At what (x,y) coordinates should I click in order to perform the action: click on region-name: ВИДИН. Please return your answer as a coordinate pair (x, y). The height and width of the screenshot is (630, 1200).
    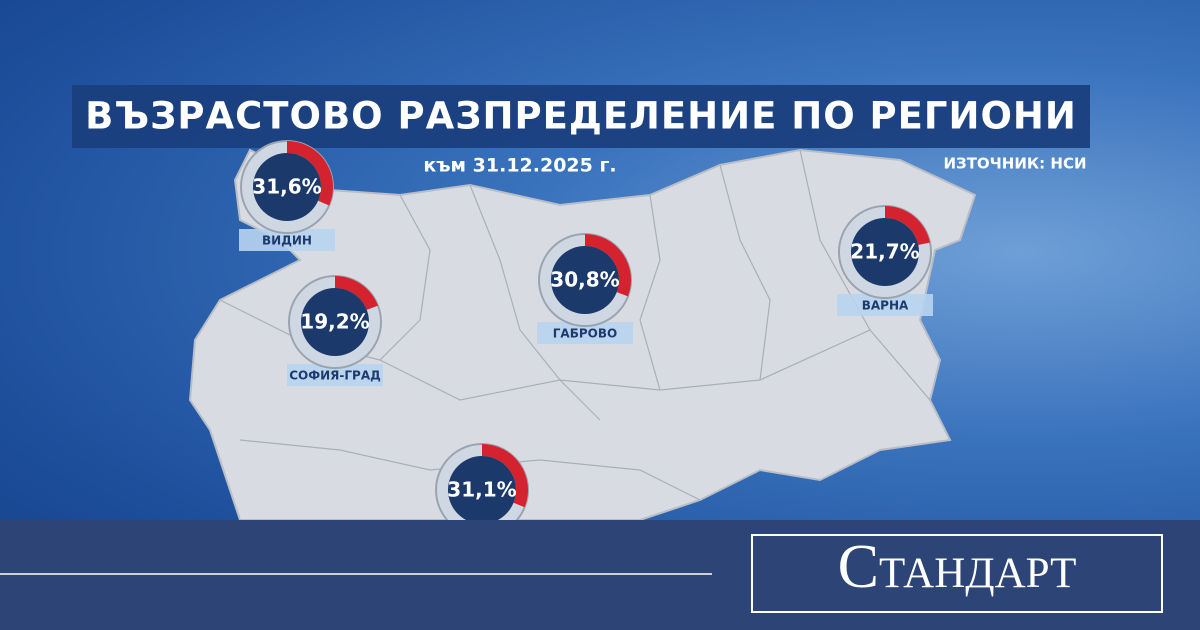
    Looking at the image, I should click on (287, 241).